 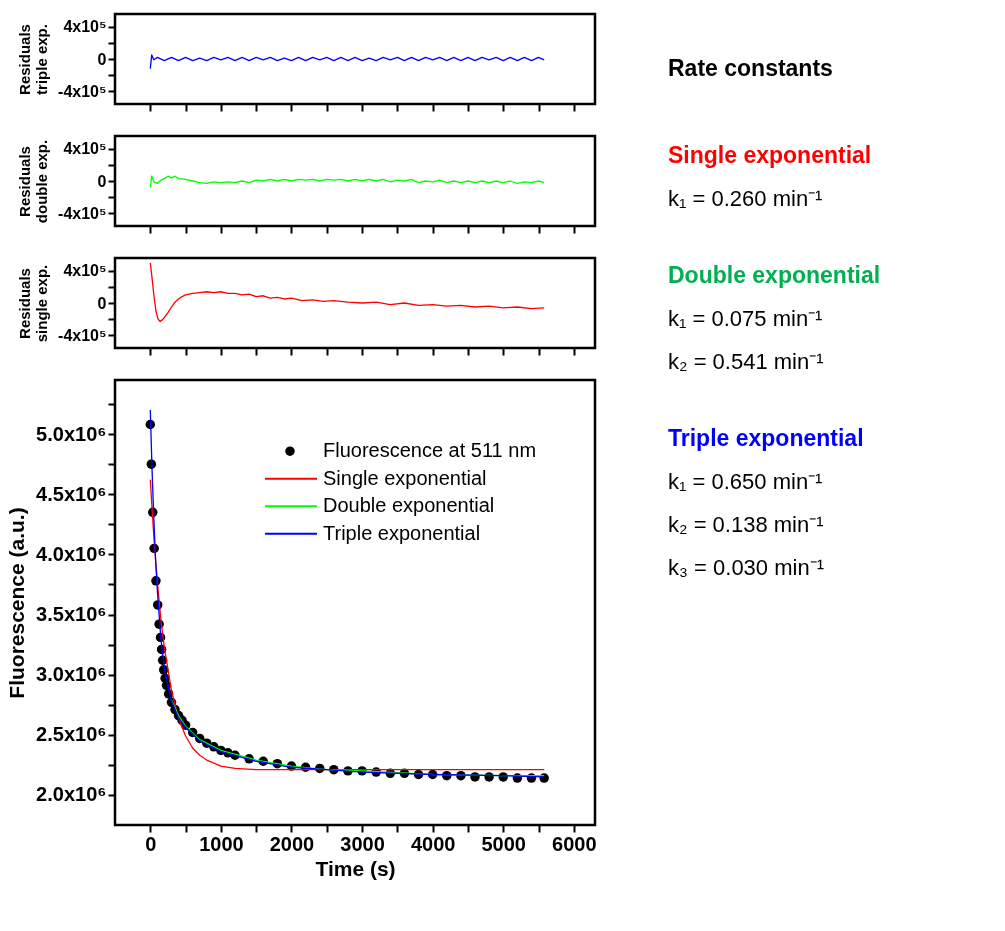 I want to click on legend-label: Triple exponential, so click(x=402, y=532).